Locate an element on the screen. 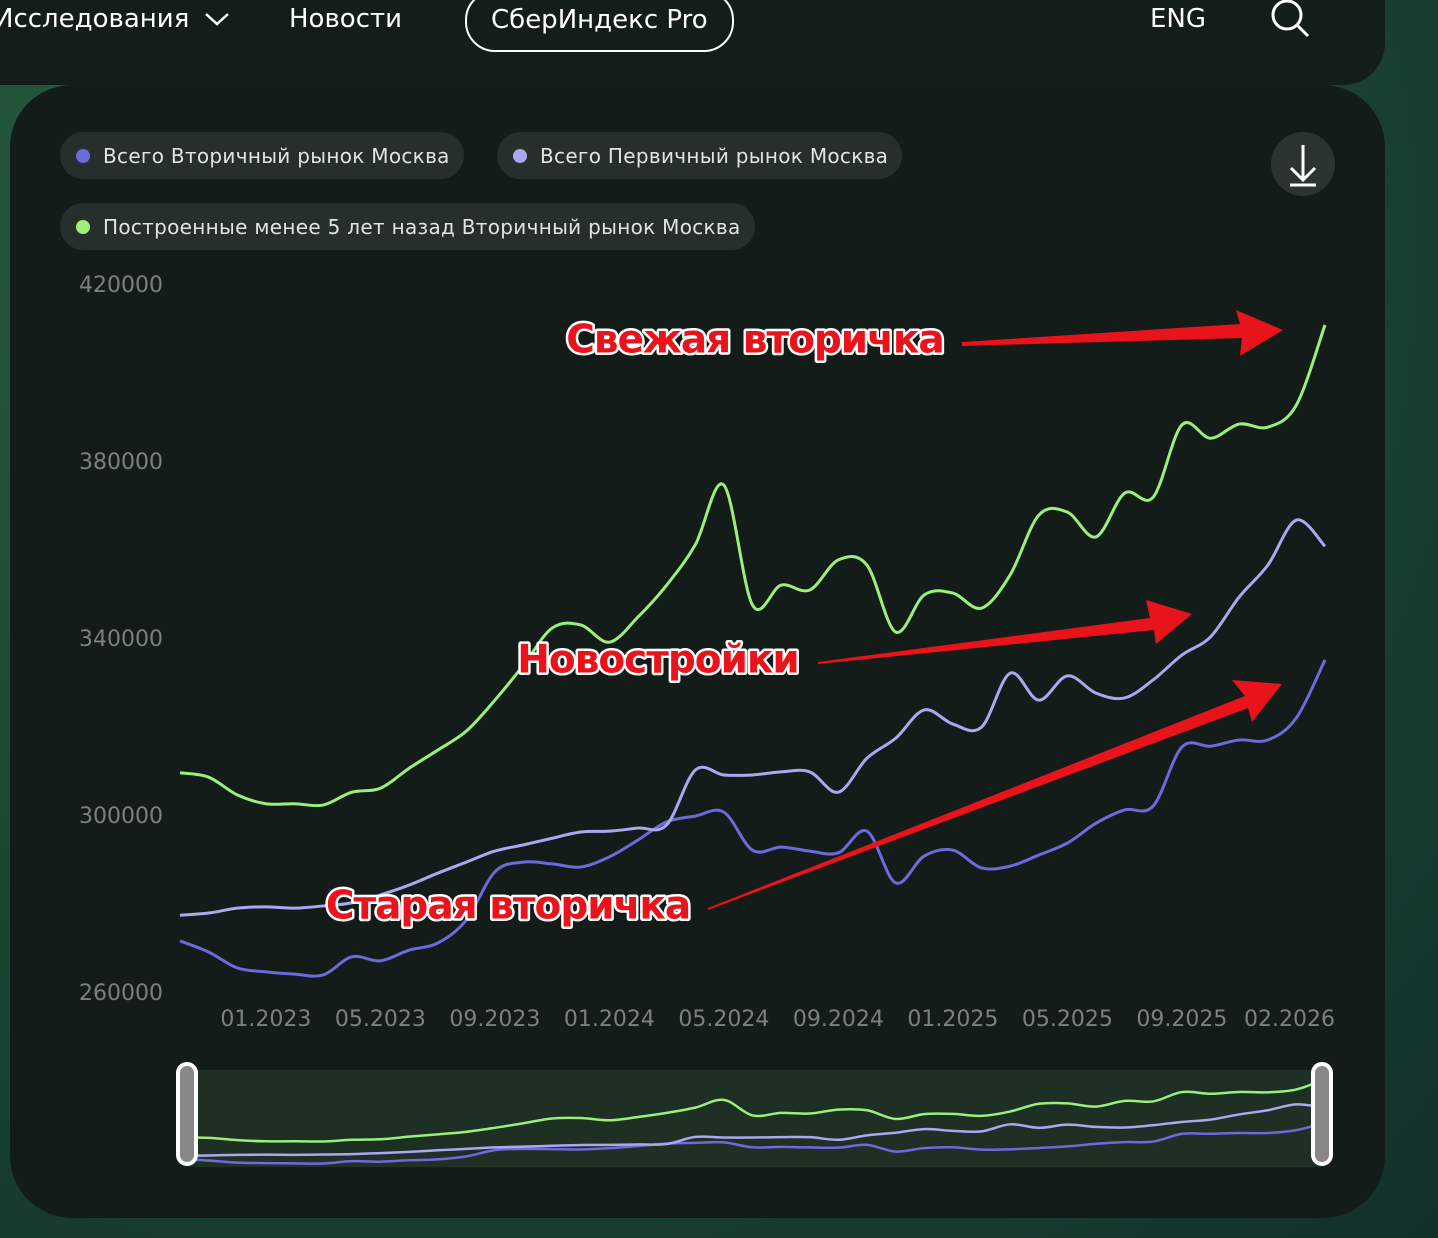  top-nav: Исследования Новости СберИндекс Pro ENG is located at coordinates (692, 42).